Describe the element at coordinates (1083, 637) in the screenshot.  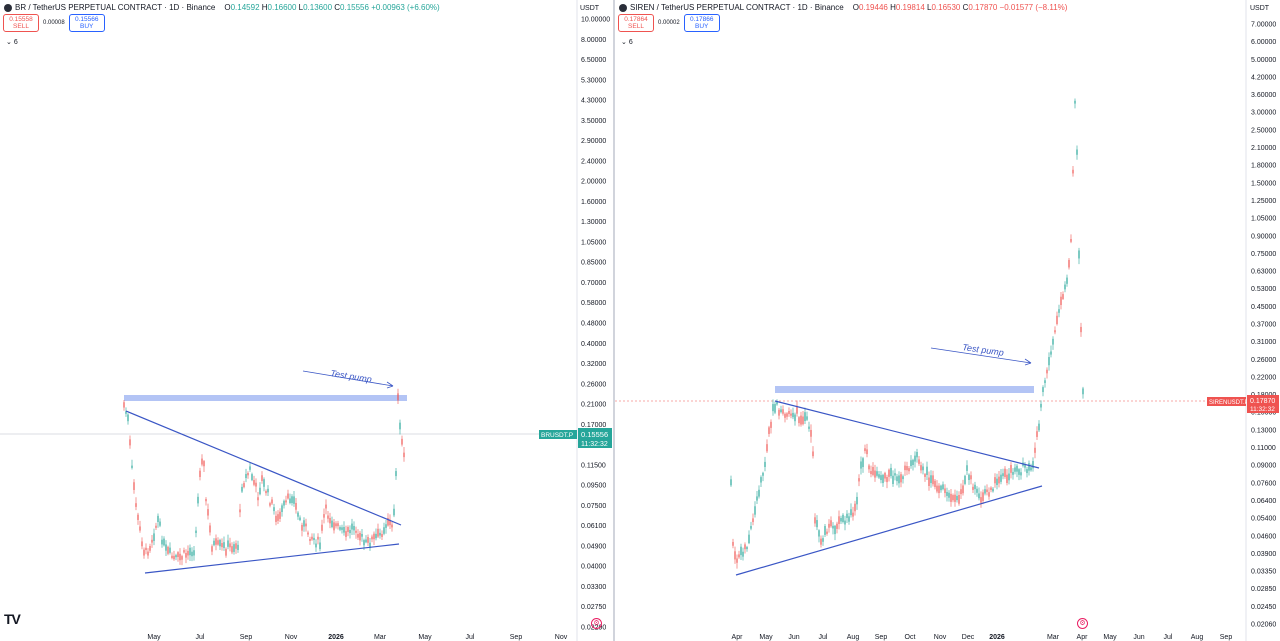
I see `time-tick-label: Apr` at that location.